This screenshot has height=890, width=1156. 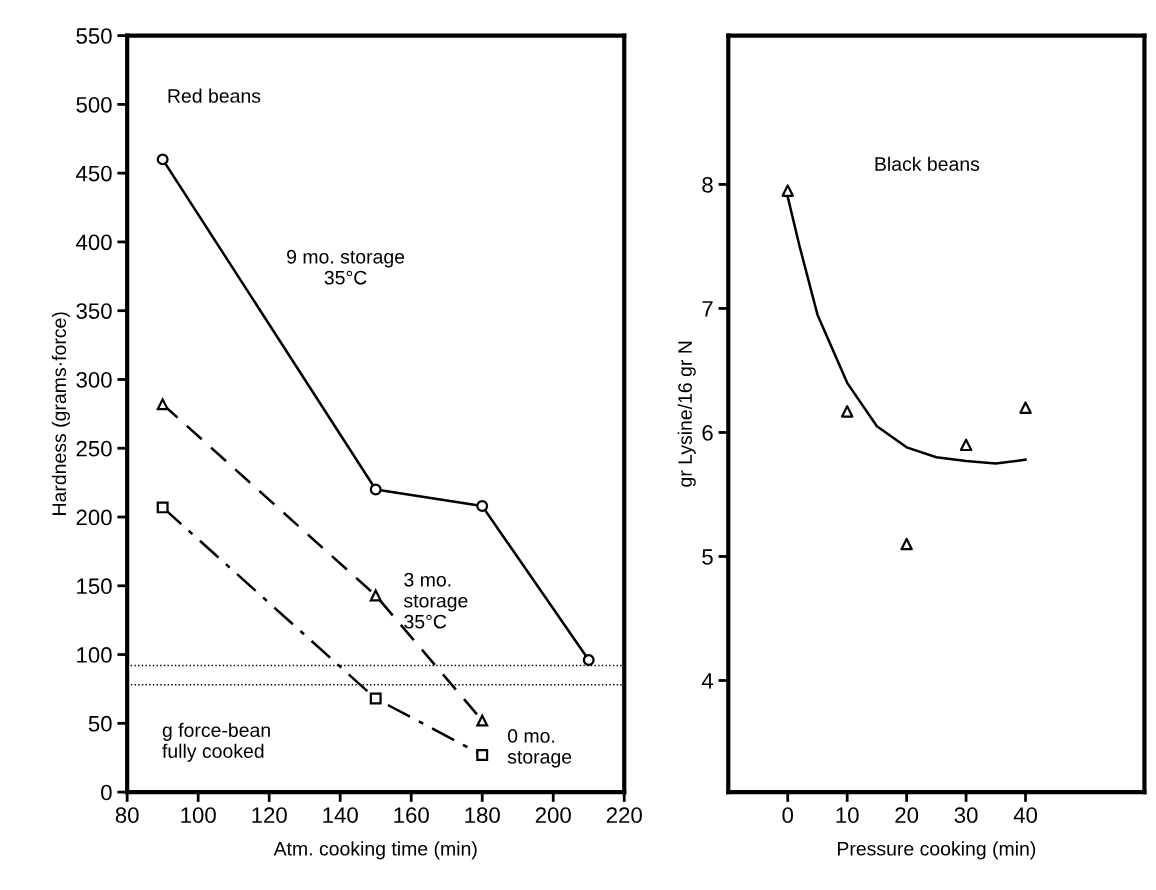 I want to click on x-tick-label: 40, so click(x=1025, y=815).